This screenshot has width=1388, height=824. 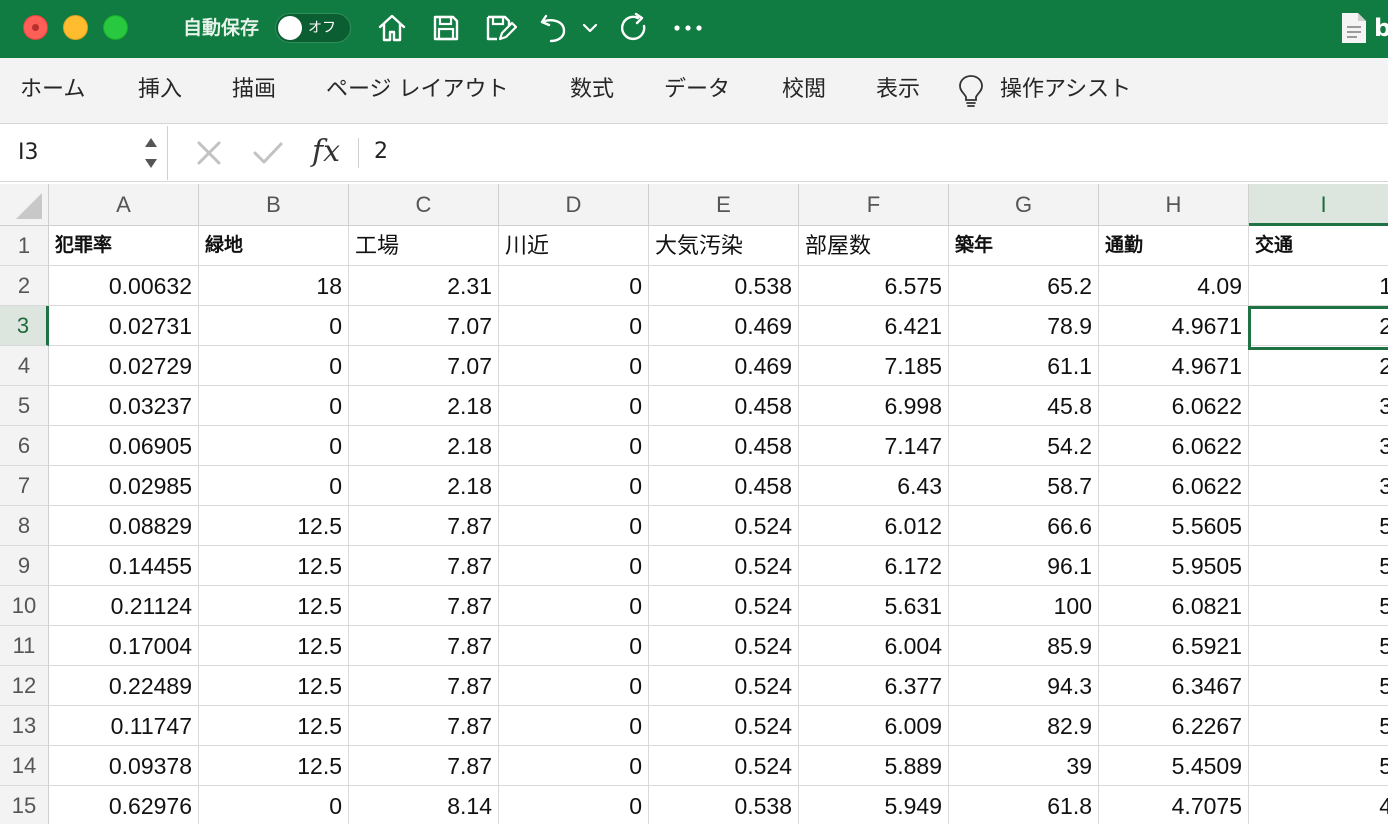 I want to click on grid-cell: 66.6, so click(x=1024, y=526).